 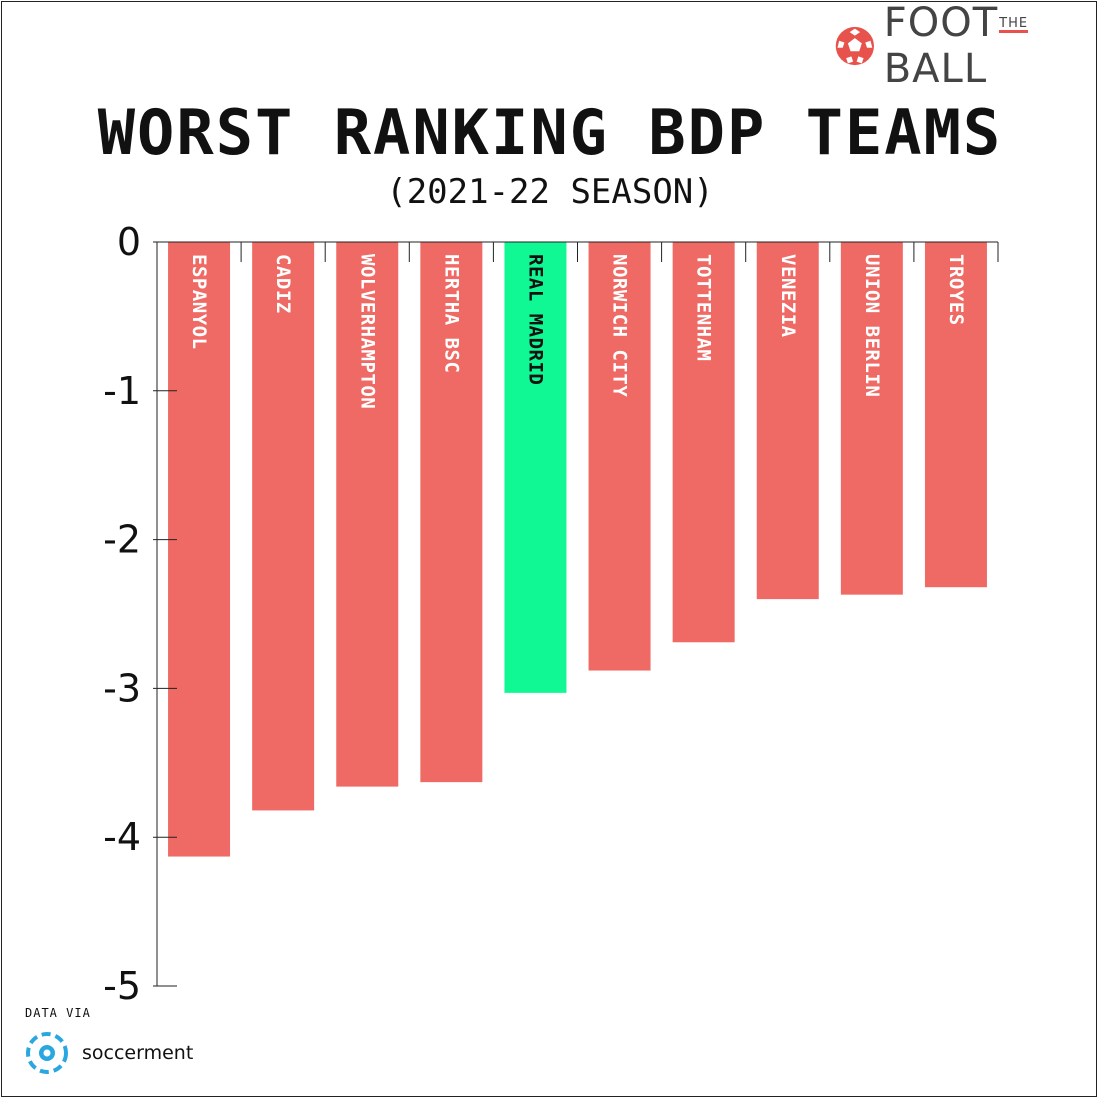 I want to click on bar-label: TOTTENHAM, so click(x=704, y=307).